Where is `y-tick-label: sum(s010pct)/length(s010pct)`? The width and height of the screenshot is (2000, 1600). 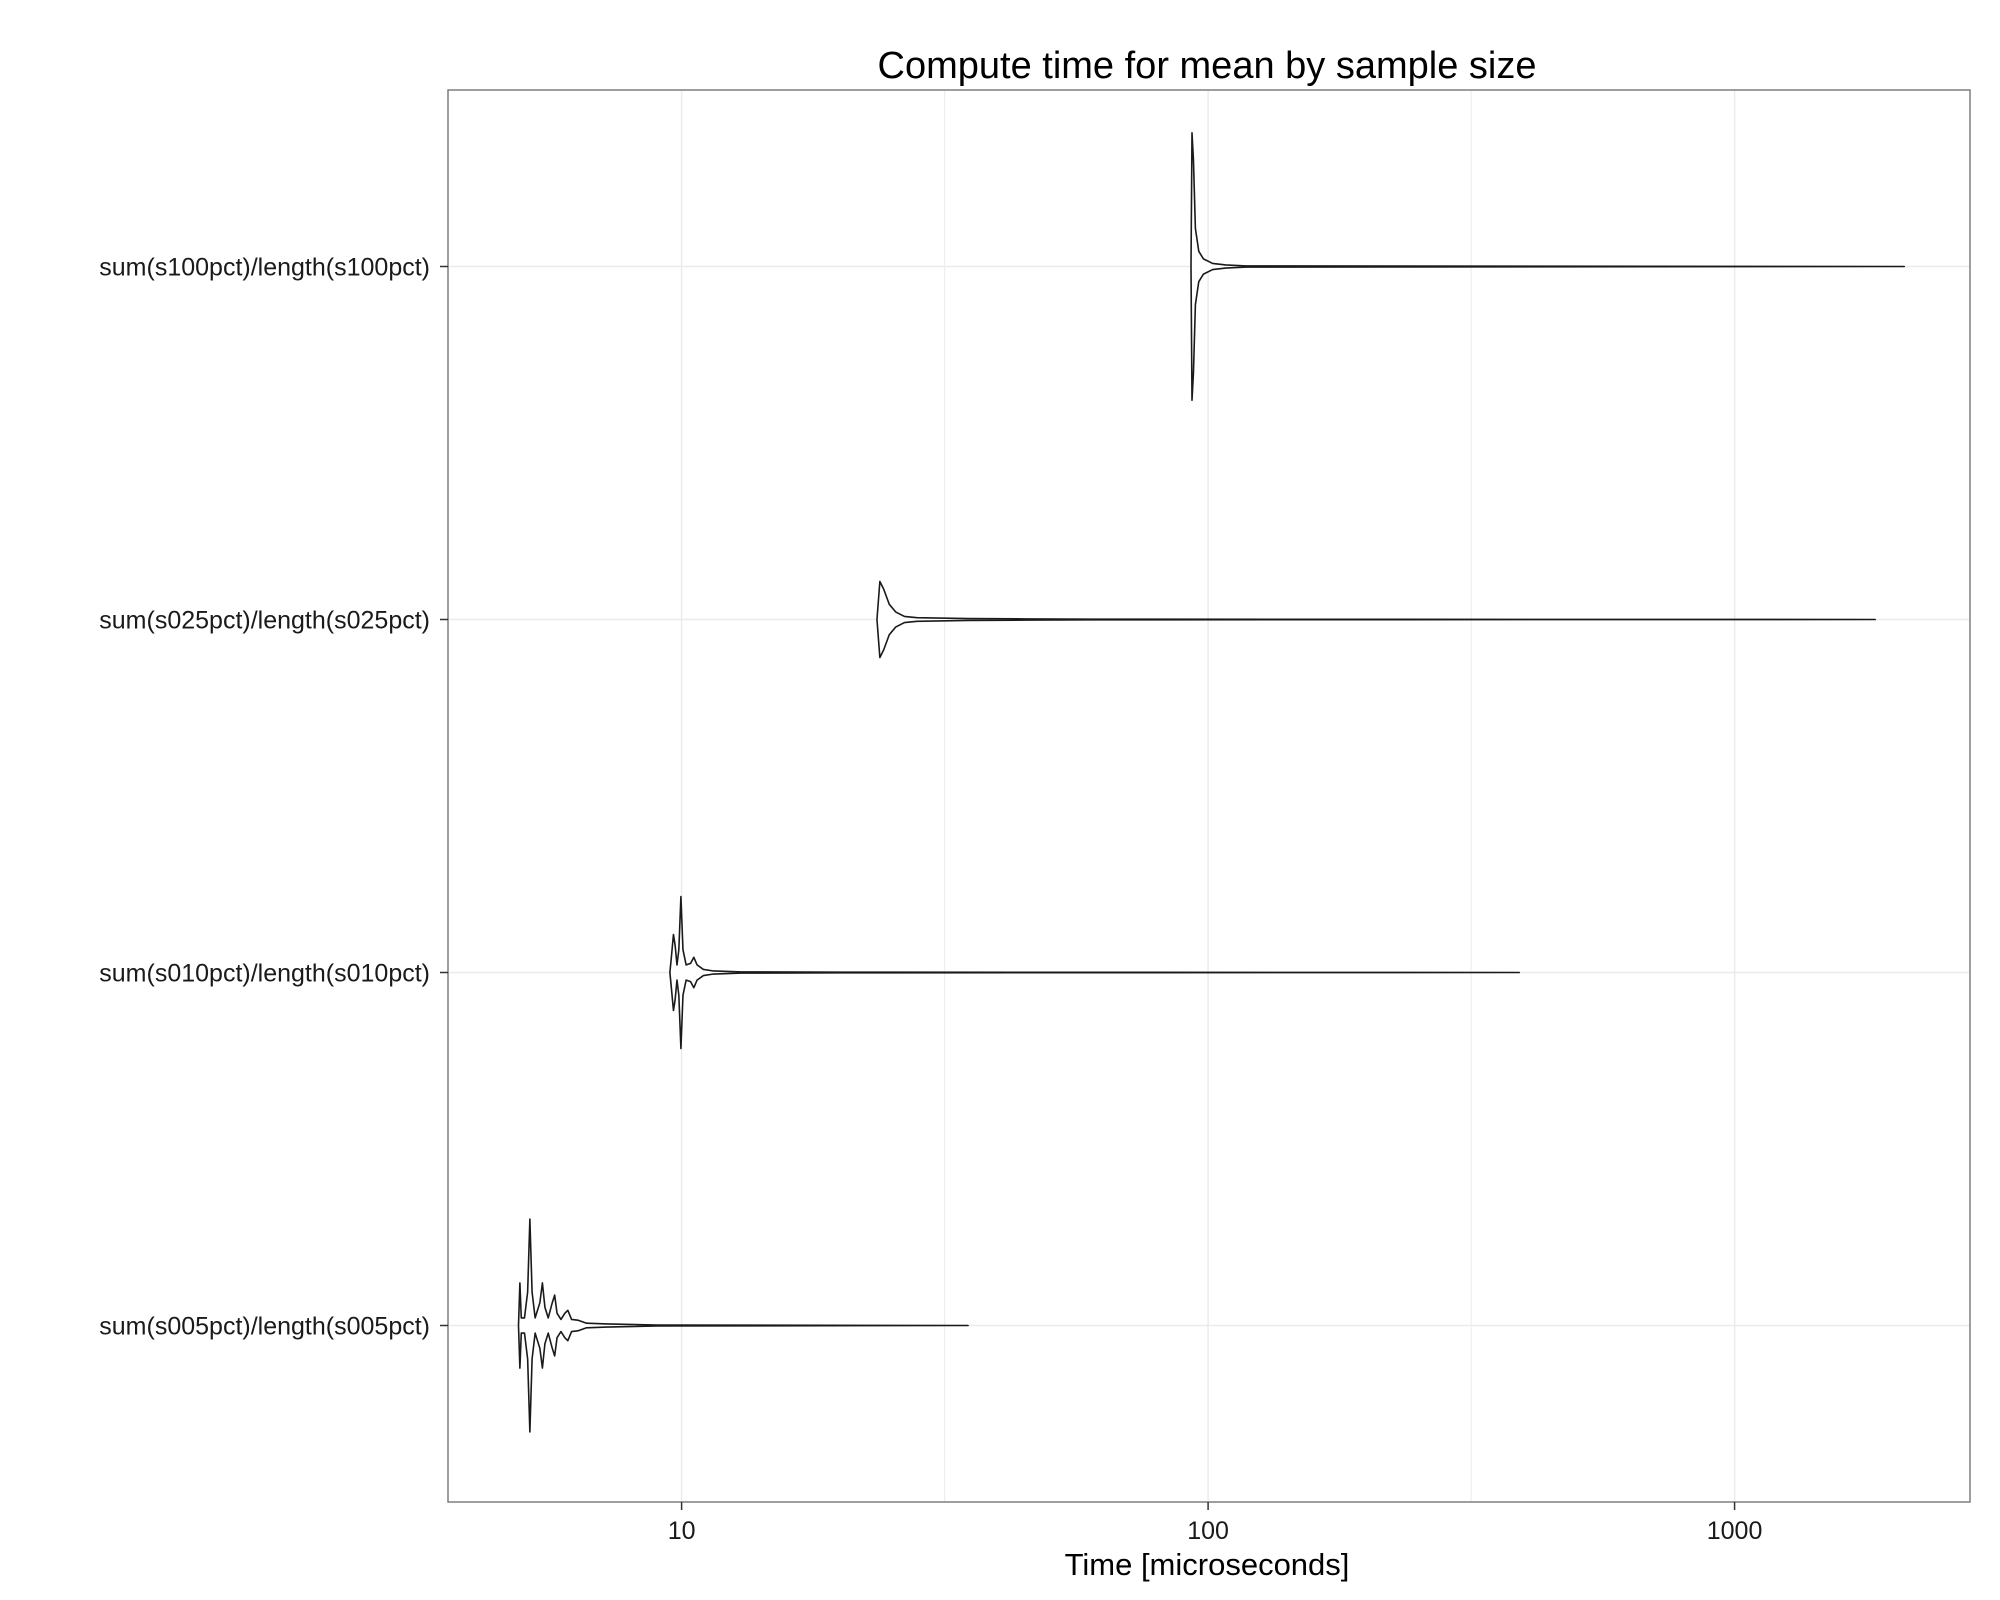 y-tick-label: sum(s010pct)/length(s010pct) is located at coordinates (264, 974).